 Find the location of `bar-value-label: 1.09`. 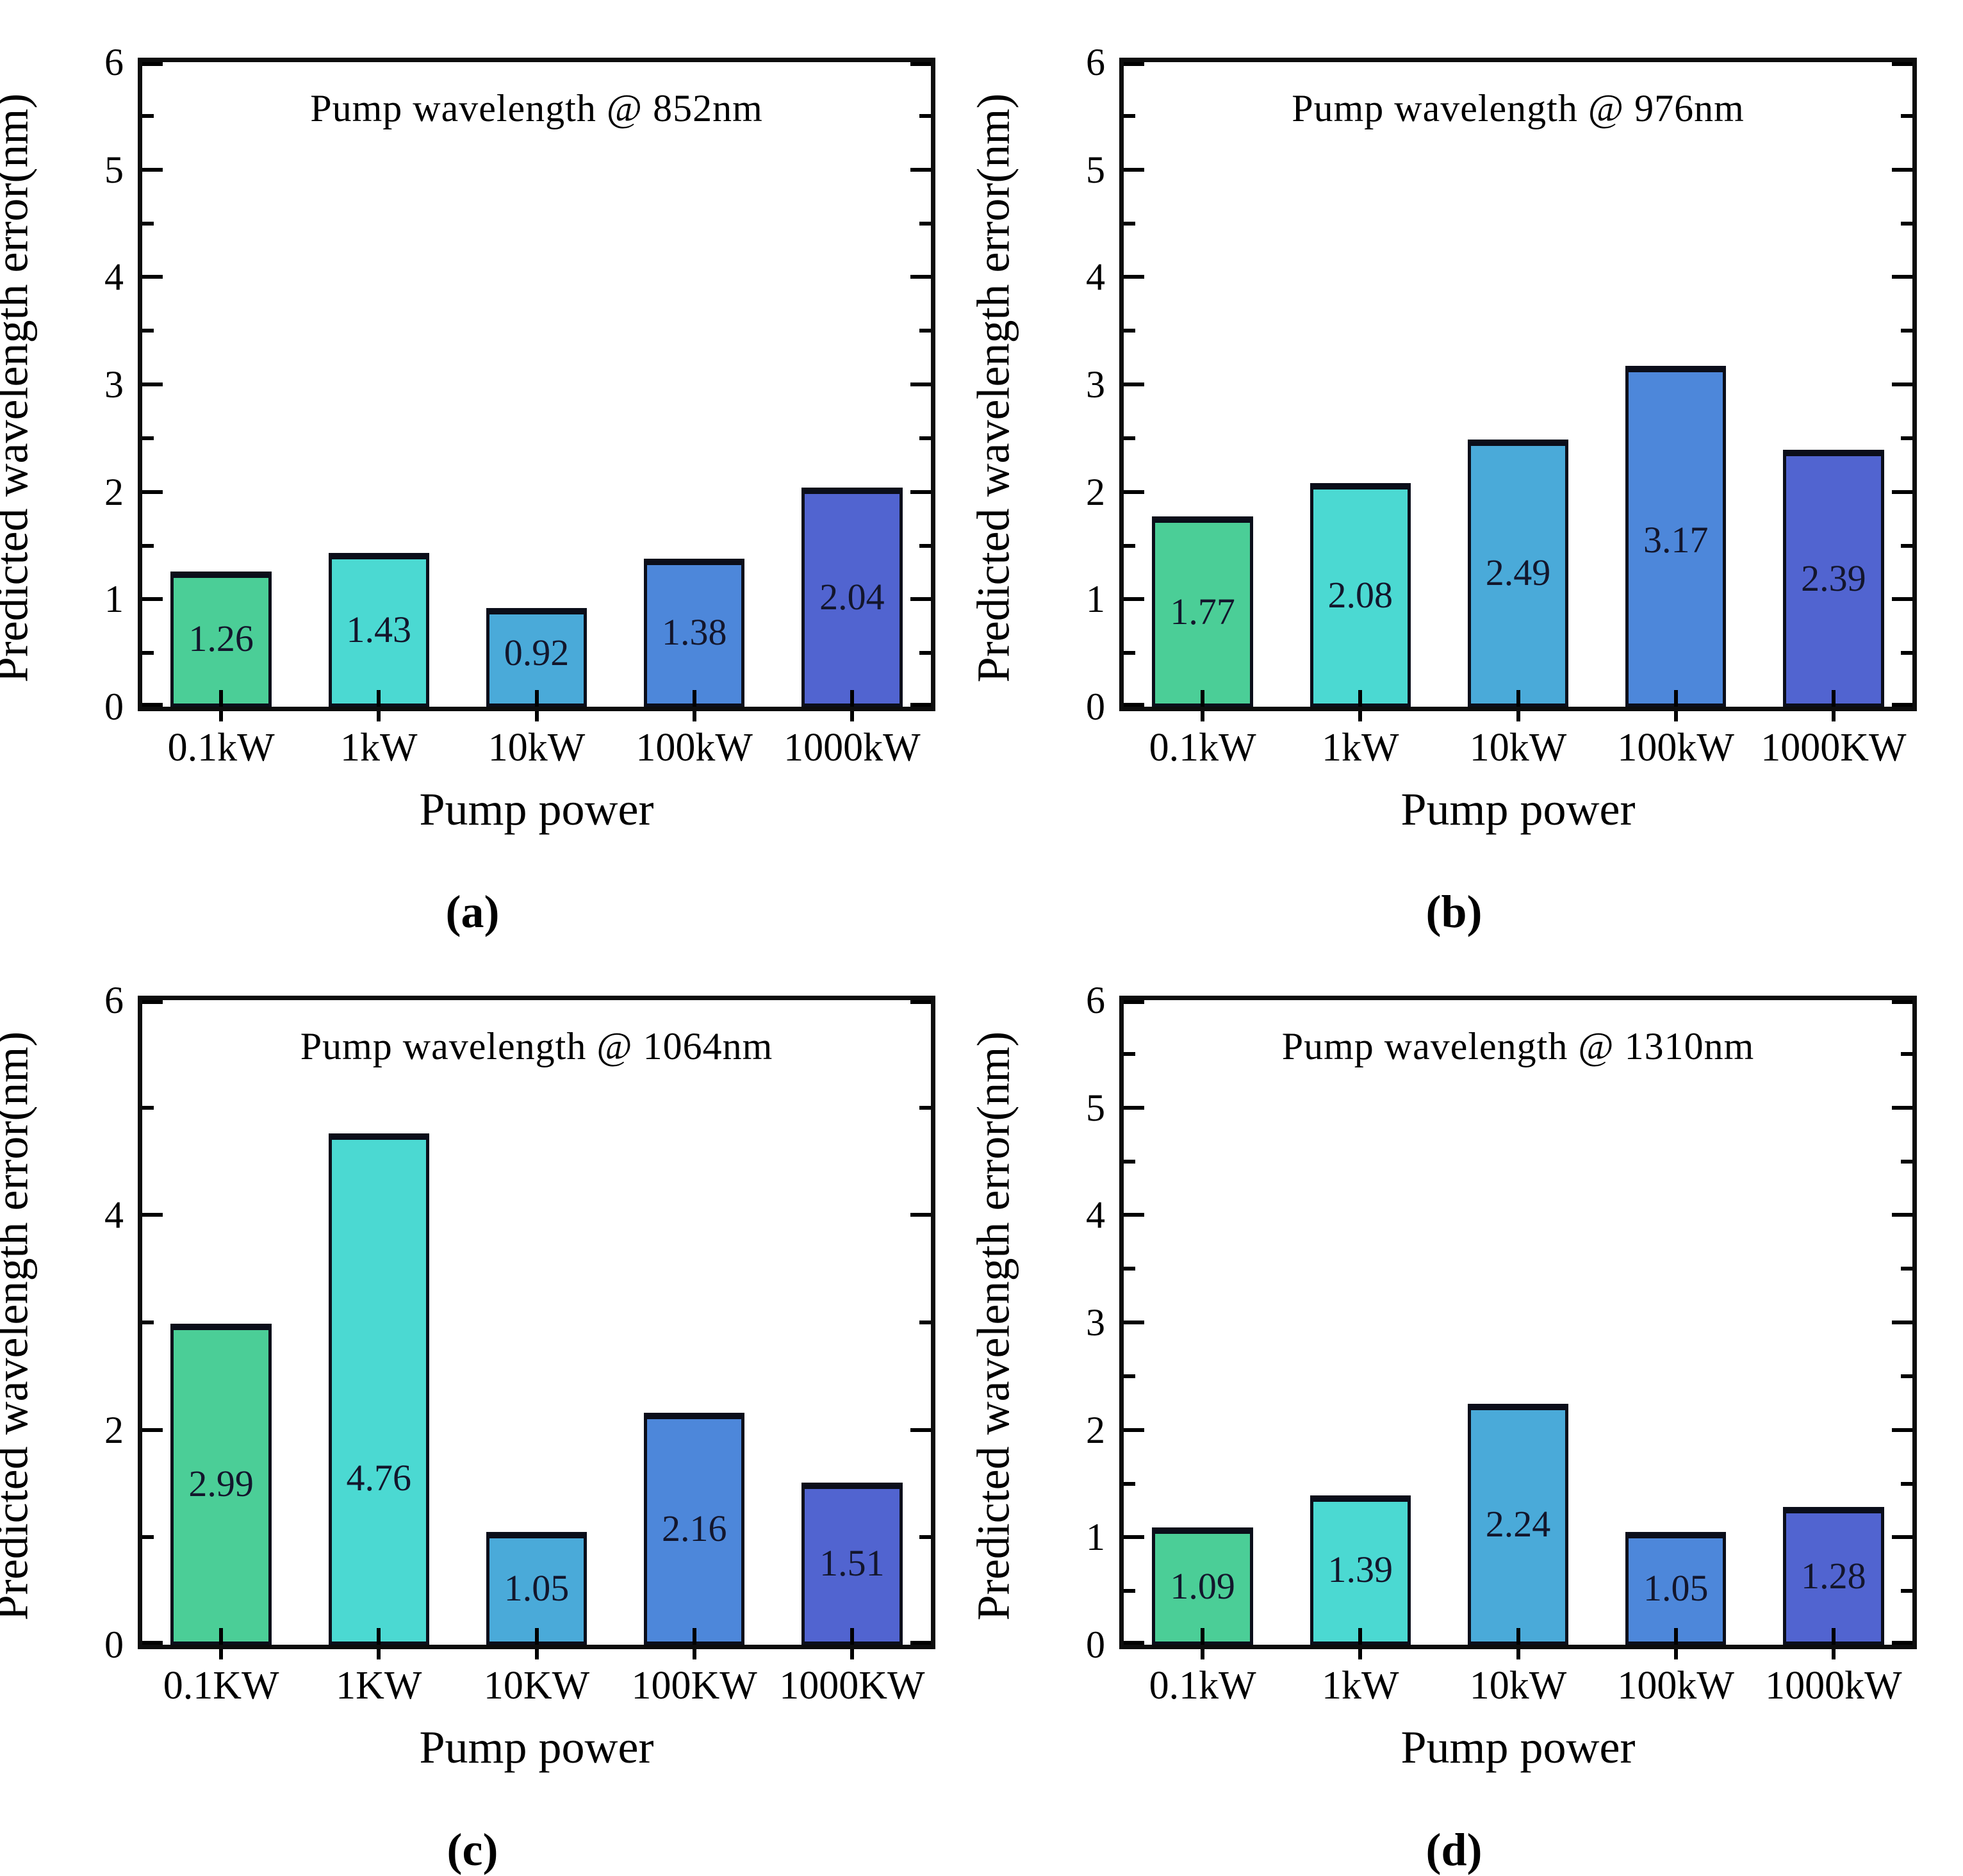

bar-value-label: 1.09 is located at coordinates (1202, 1586).